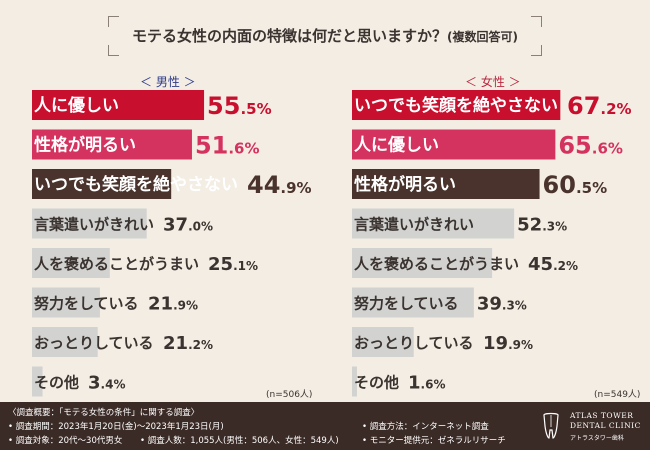 The width and height of the screenshot is (650, 450). I want to click on female-value-label: 65.6%, so click(590, 146).